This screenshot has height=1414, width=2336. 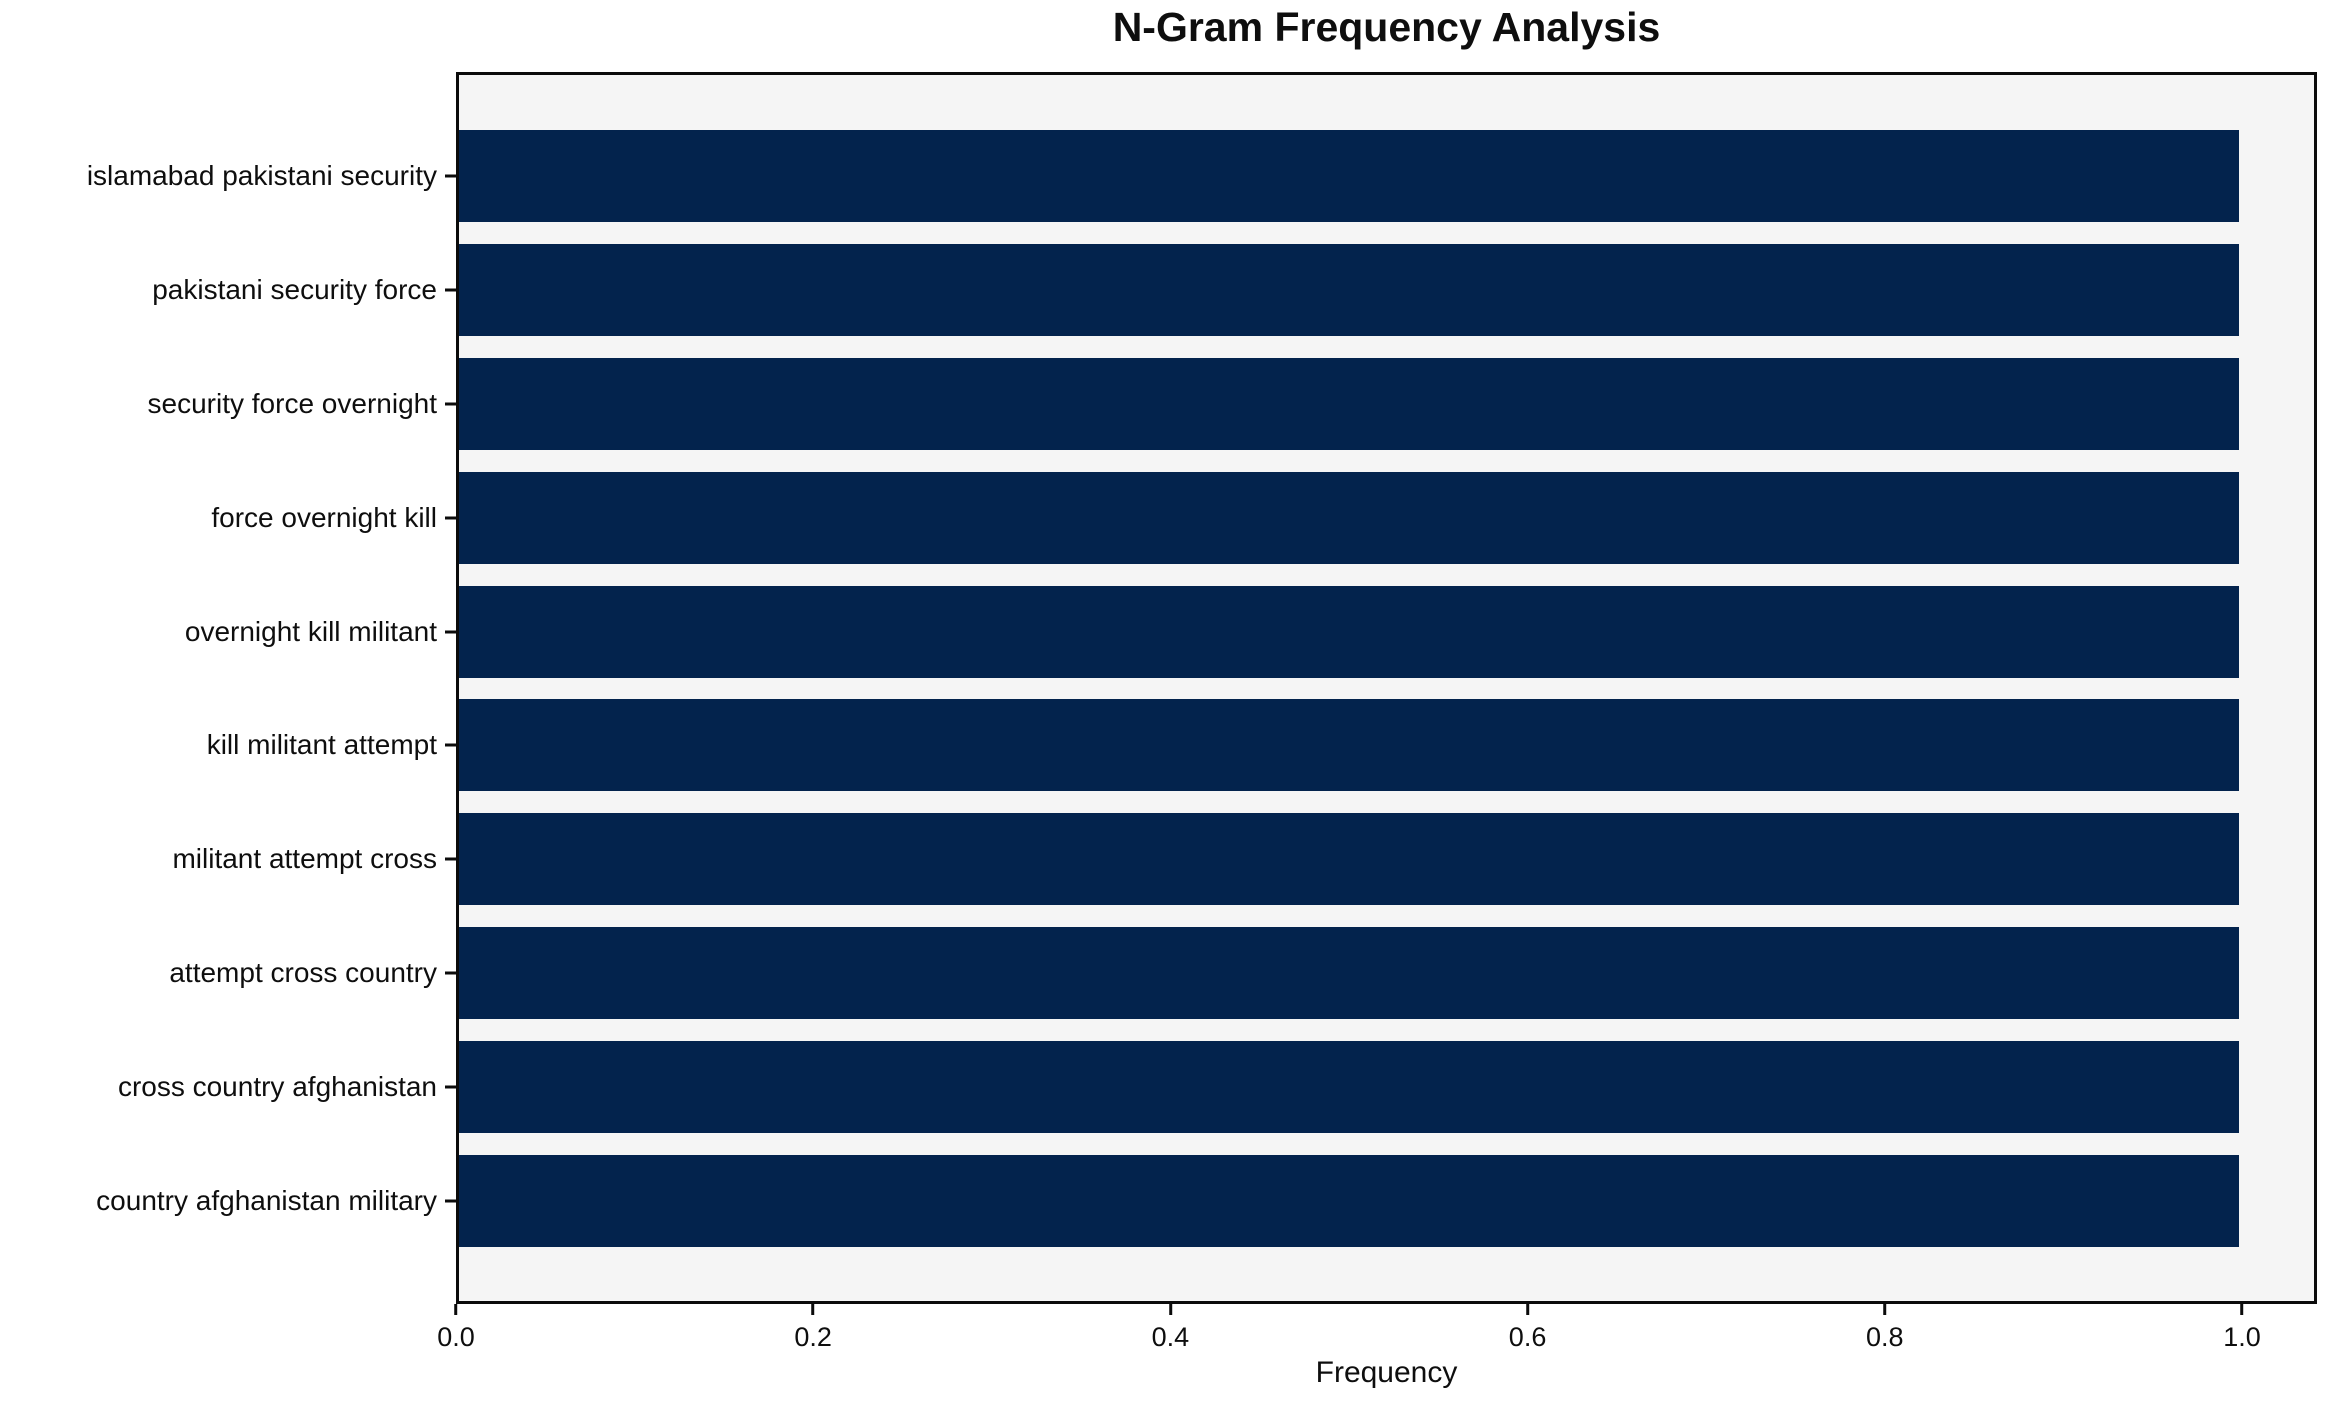 I want to click on y-axis-label: militant attempt cross, so click(x=304, y=859).